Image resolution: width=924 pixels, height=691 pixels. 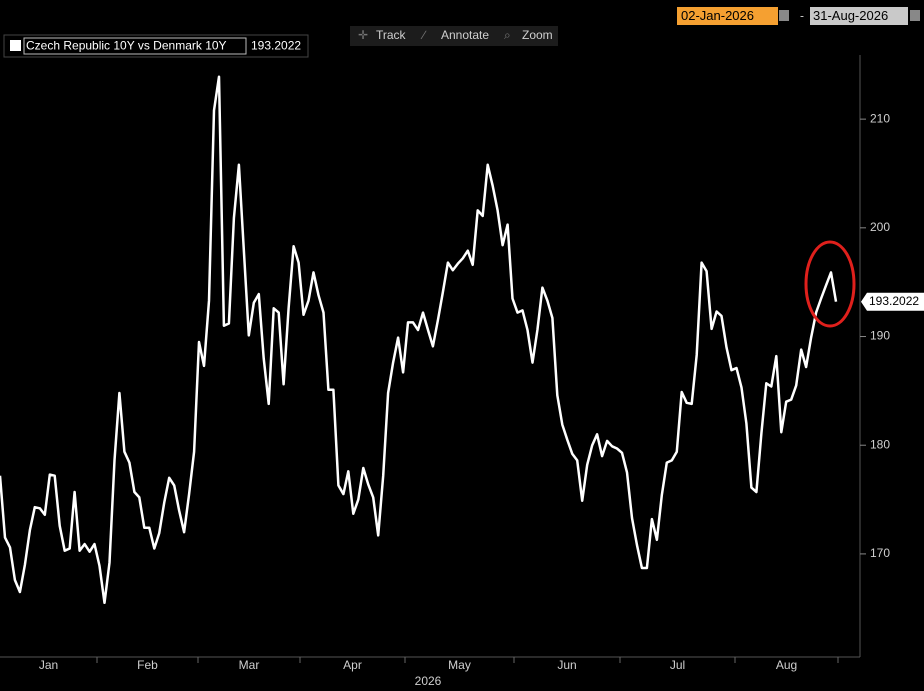 I want to click on x-tick-label: Jul, so click(x=677, y=665).